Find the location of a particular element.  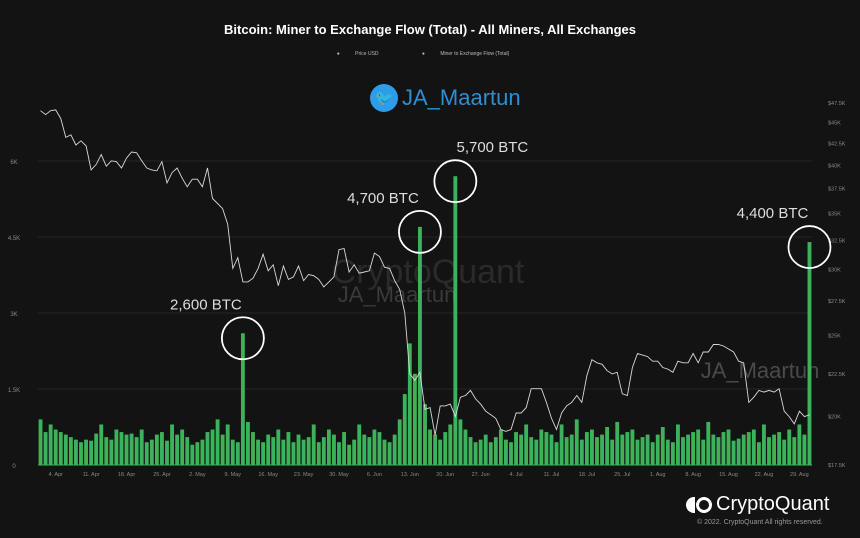

annotation-circle is located at coordinates (242, 338).